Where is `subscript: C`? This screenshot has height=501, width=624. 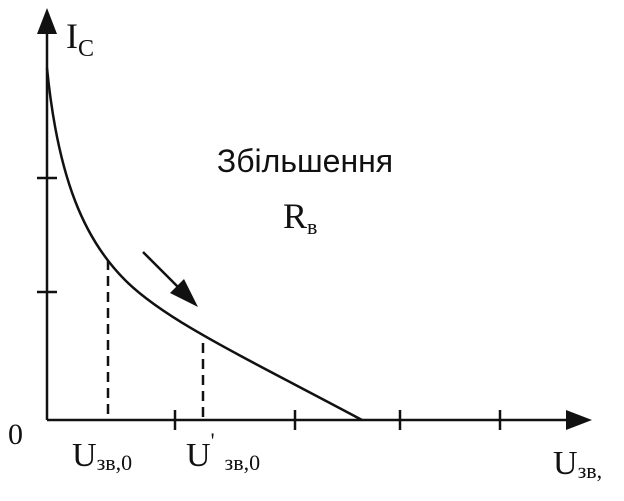 subscript: C is located at coordinates (86, 49).